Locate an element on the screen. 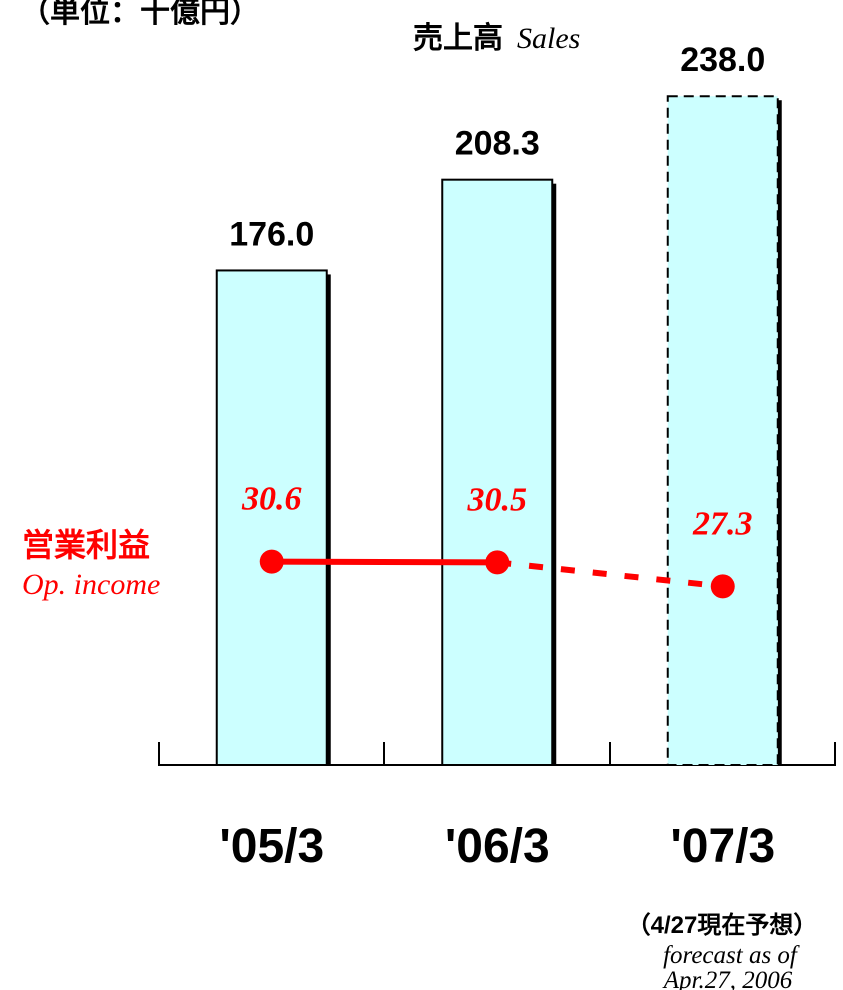 The image size is (843, 990). opincome-value-label: 30.5 is located at coordinates (497, 499).